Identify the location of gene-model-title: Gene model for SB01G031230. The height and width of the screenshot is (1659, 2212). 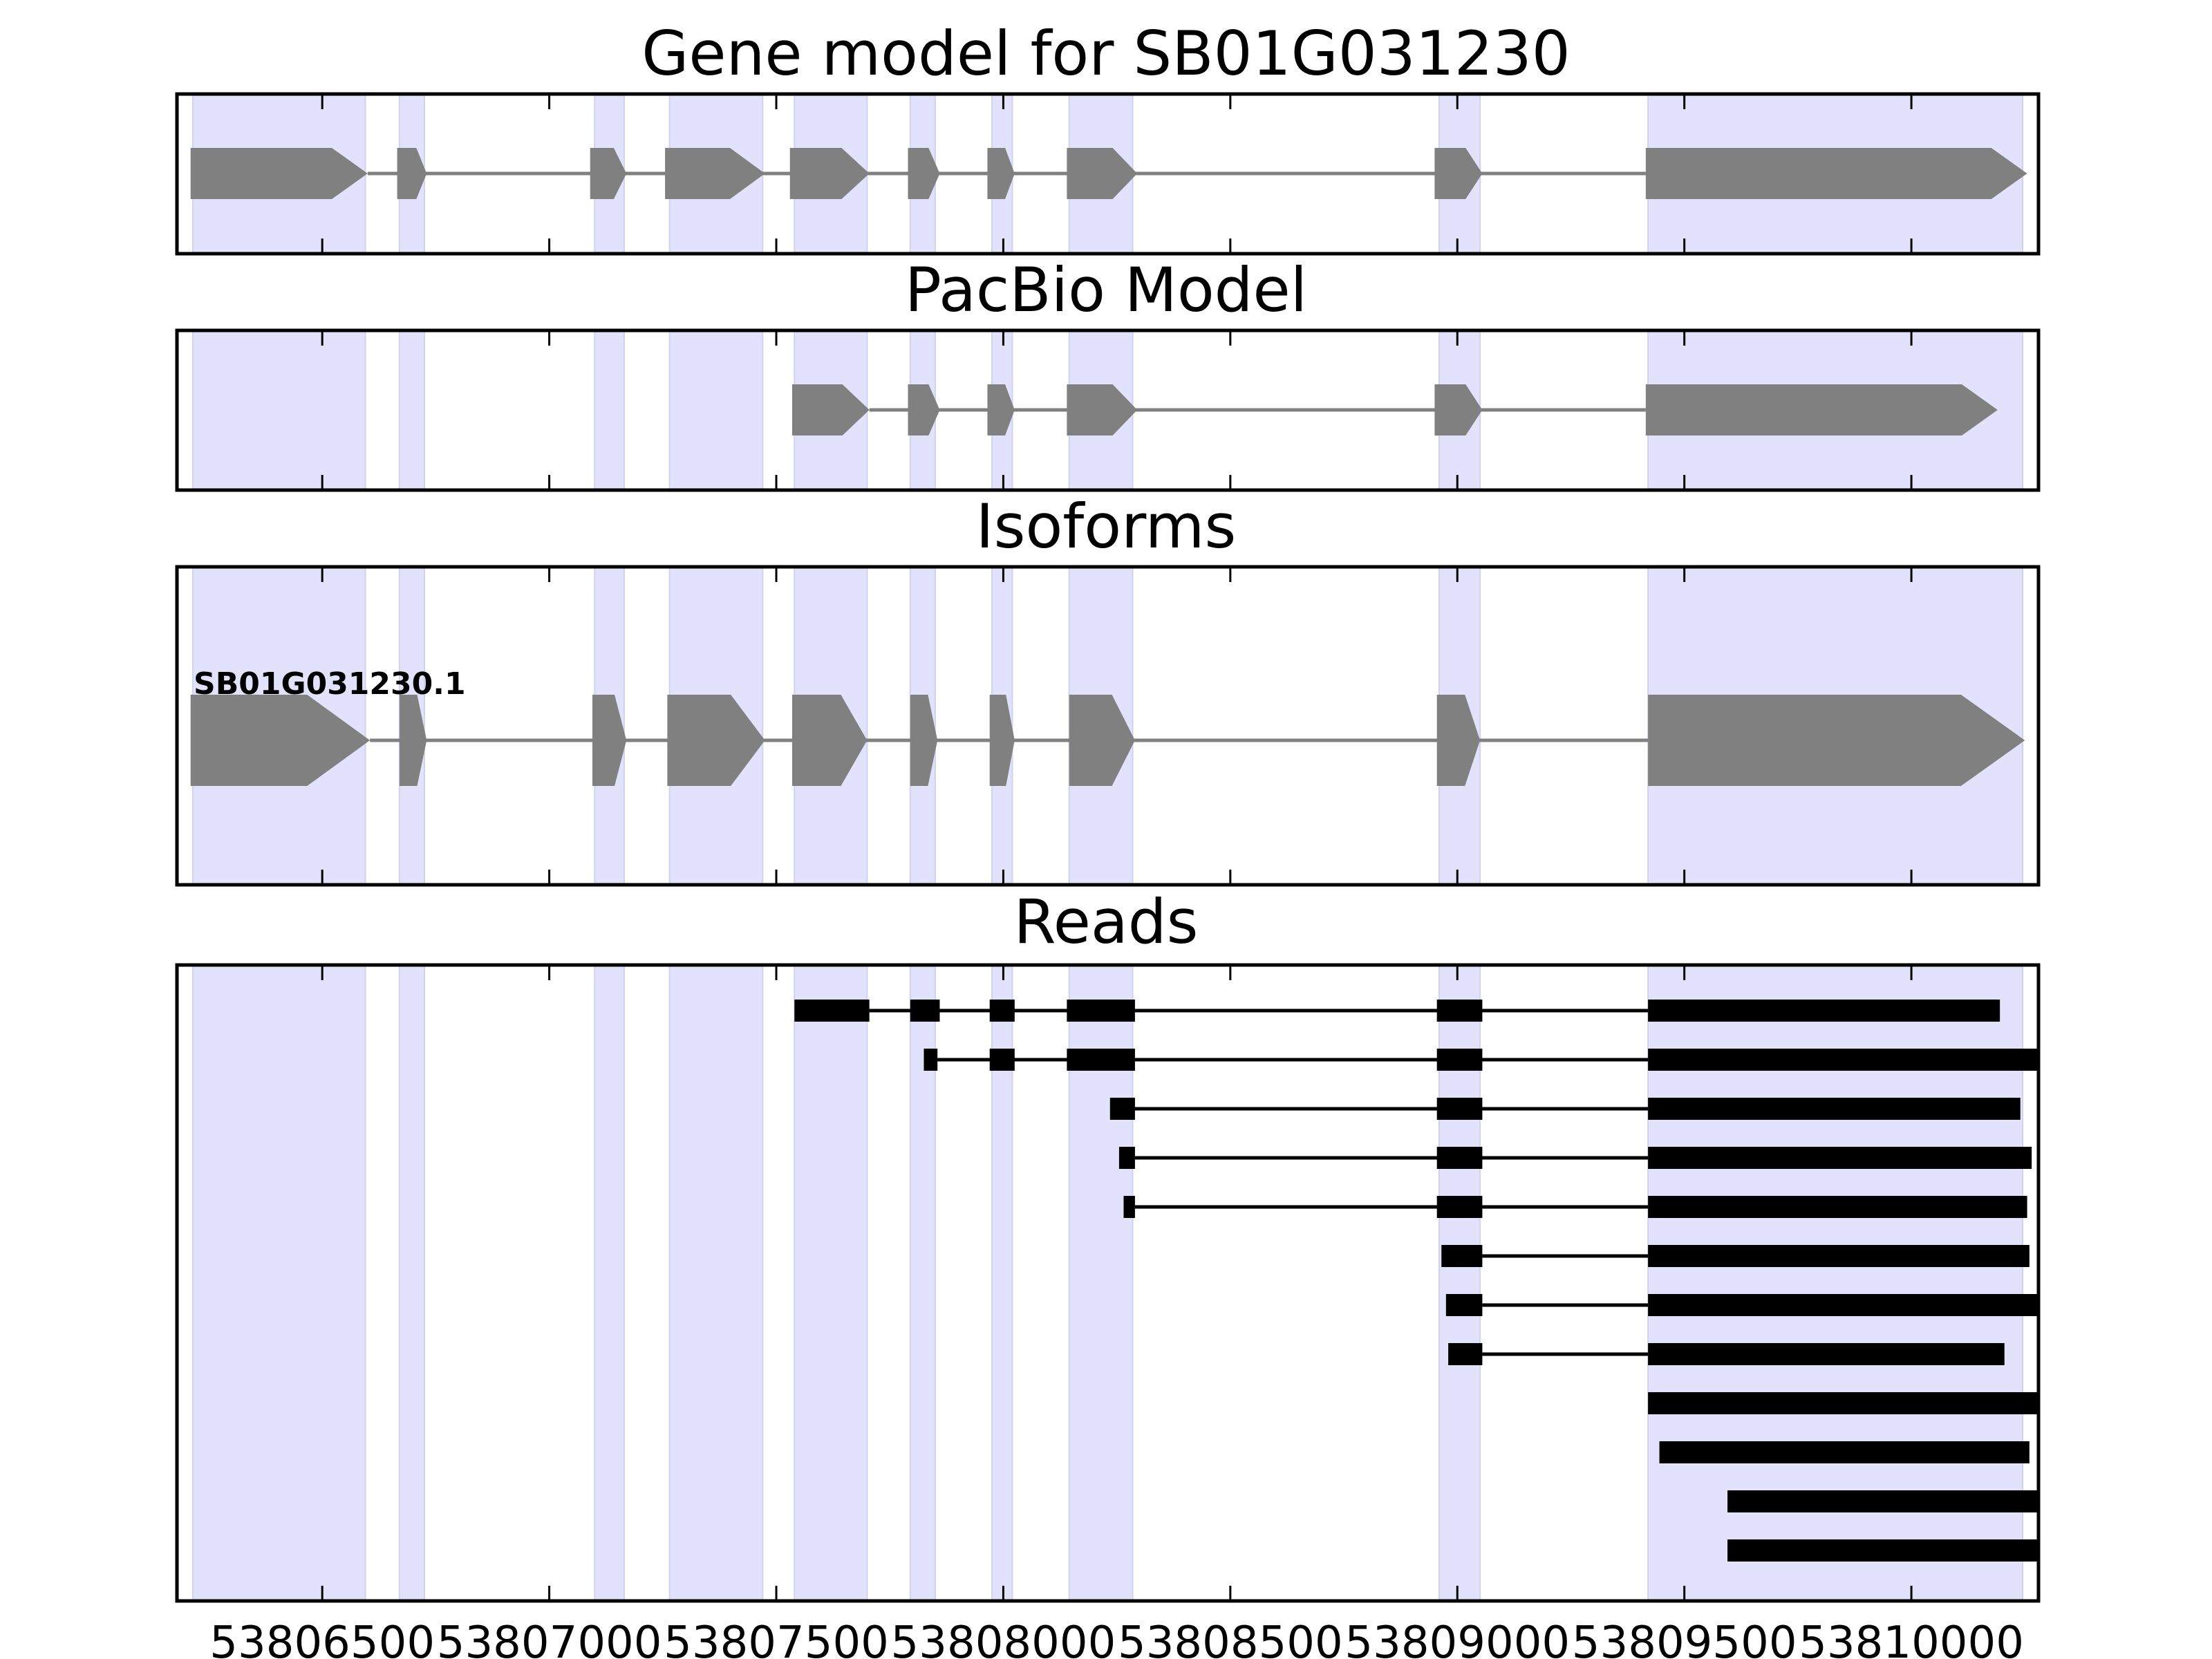
(1106, 54).